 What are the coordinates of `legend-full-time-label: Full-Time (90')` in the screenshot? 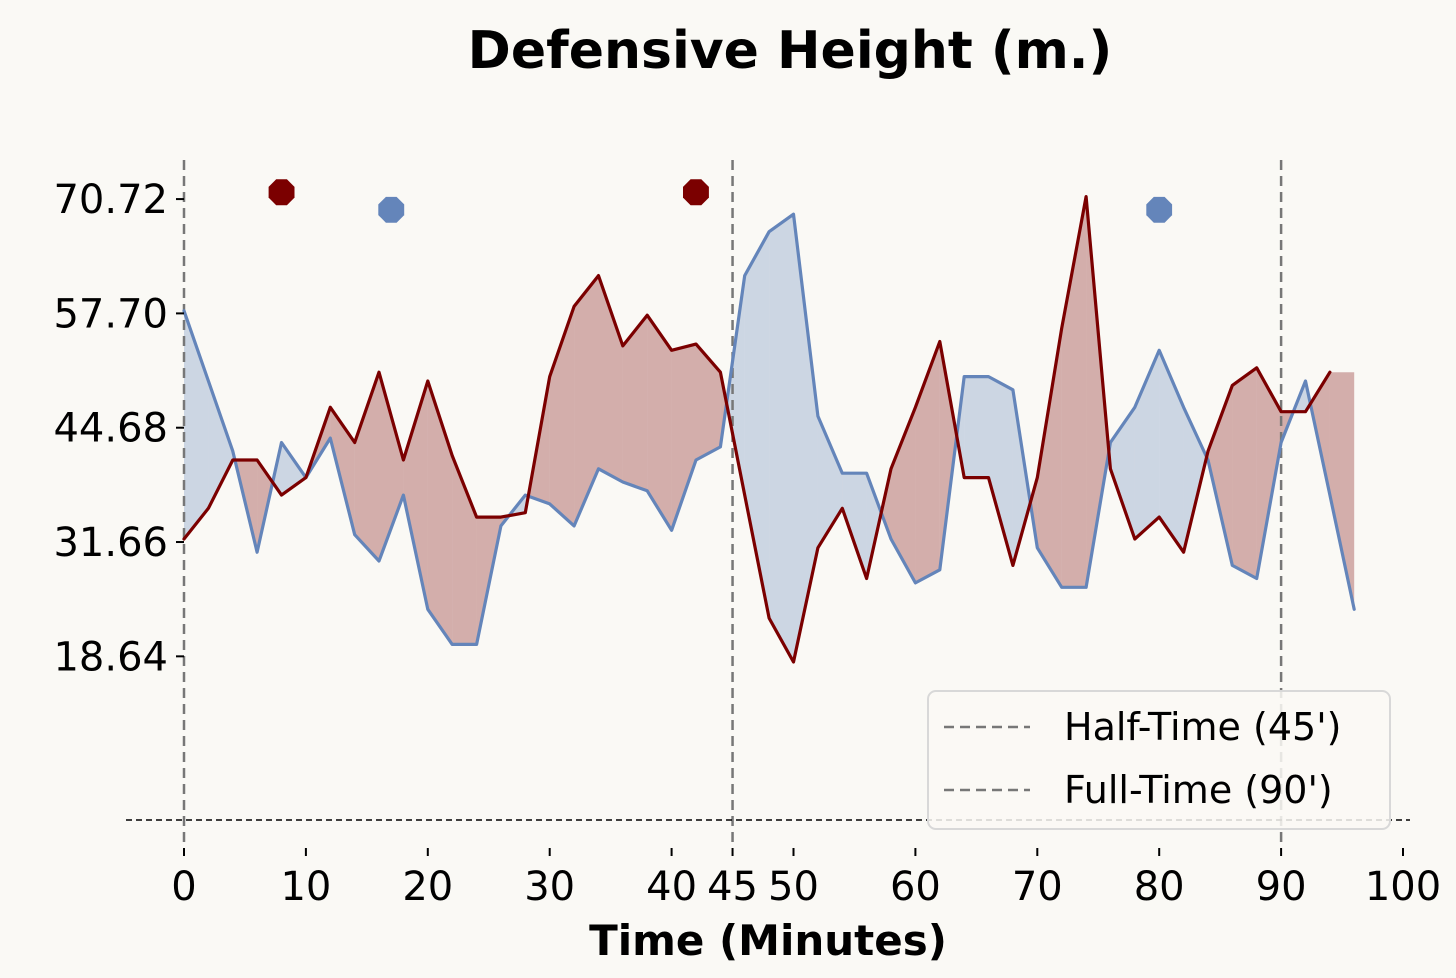 It's located at (1198, 790).